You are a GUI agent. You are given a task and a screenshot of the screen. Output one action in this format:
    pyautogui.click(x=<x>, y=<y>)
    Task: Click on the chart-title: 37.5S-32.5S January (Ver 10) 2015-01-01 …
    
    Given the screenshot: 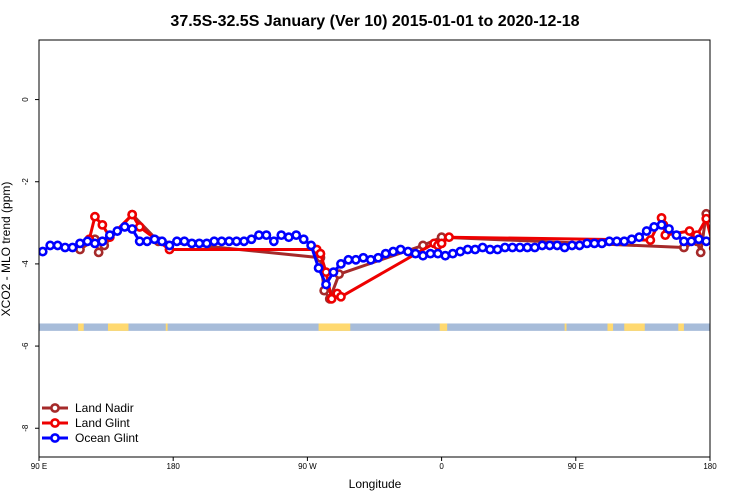 What is the action you would take?
    pyautogui.click(x=374, y=21)
    